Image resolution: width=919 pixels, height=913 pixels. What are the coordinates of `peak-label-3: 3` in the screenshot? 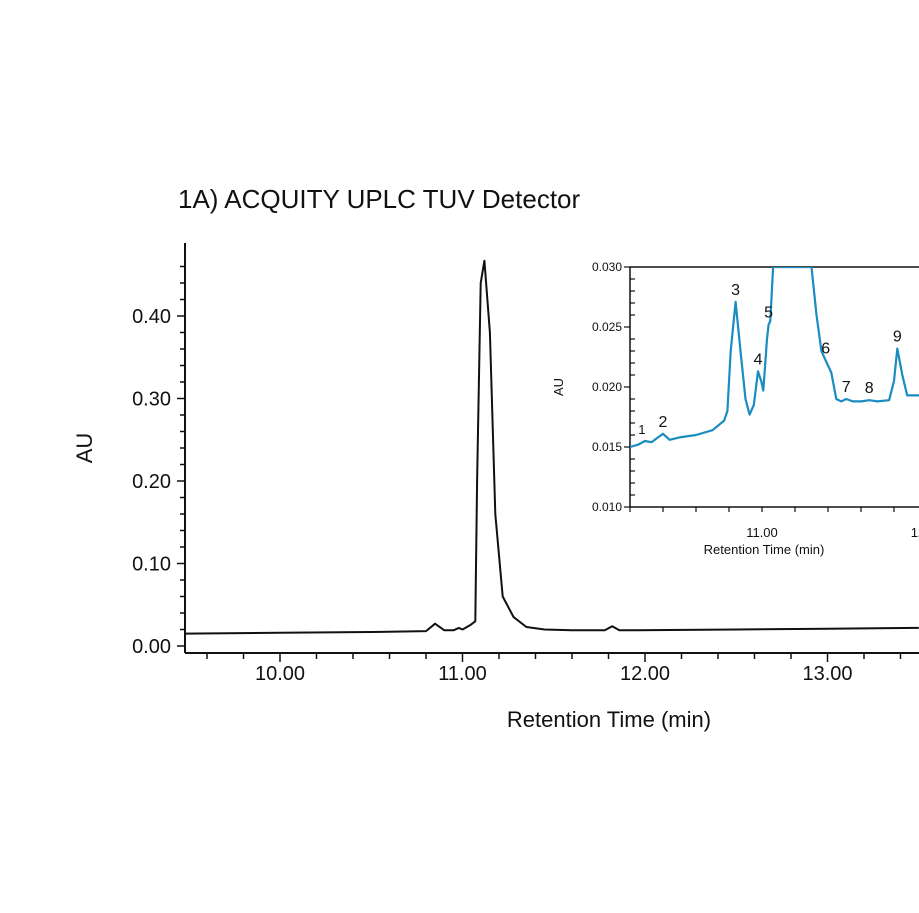 It's located at (735, 290).